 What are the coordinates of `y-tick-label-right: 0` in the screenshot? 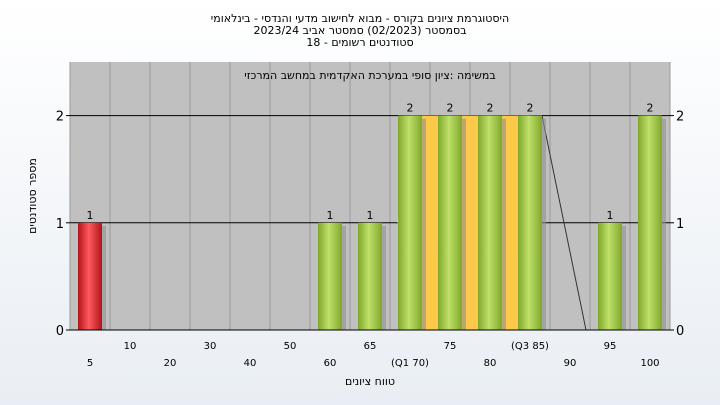 It's located at (680, 331).